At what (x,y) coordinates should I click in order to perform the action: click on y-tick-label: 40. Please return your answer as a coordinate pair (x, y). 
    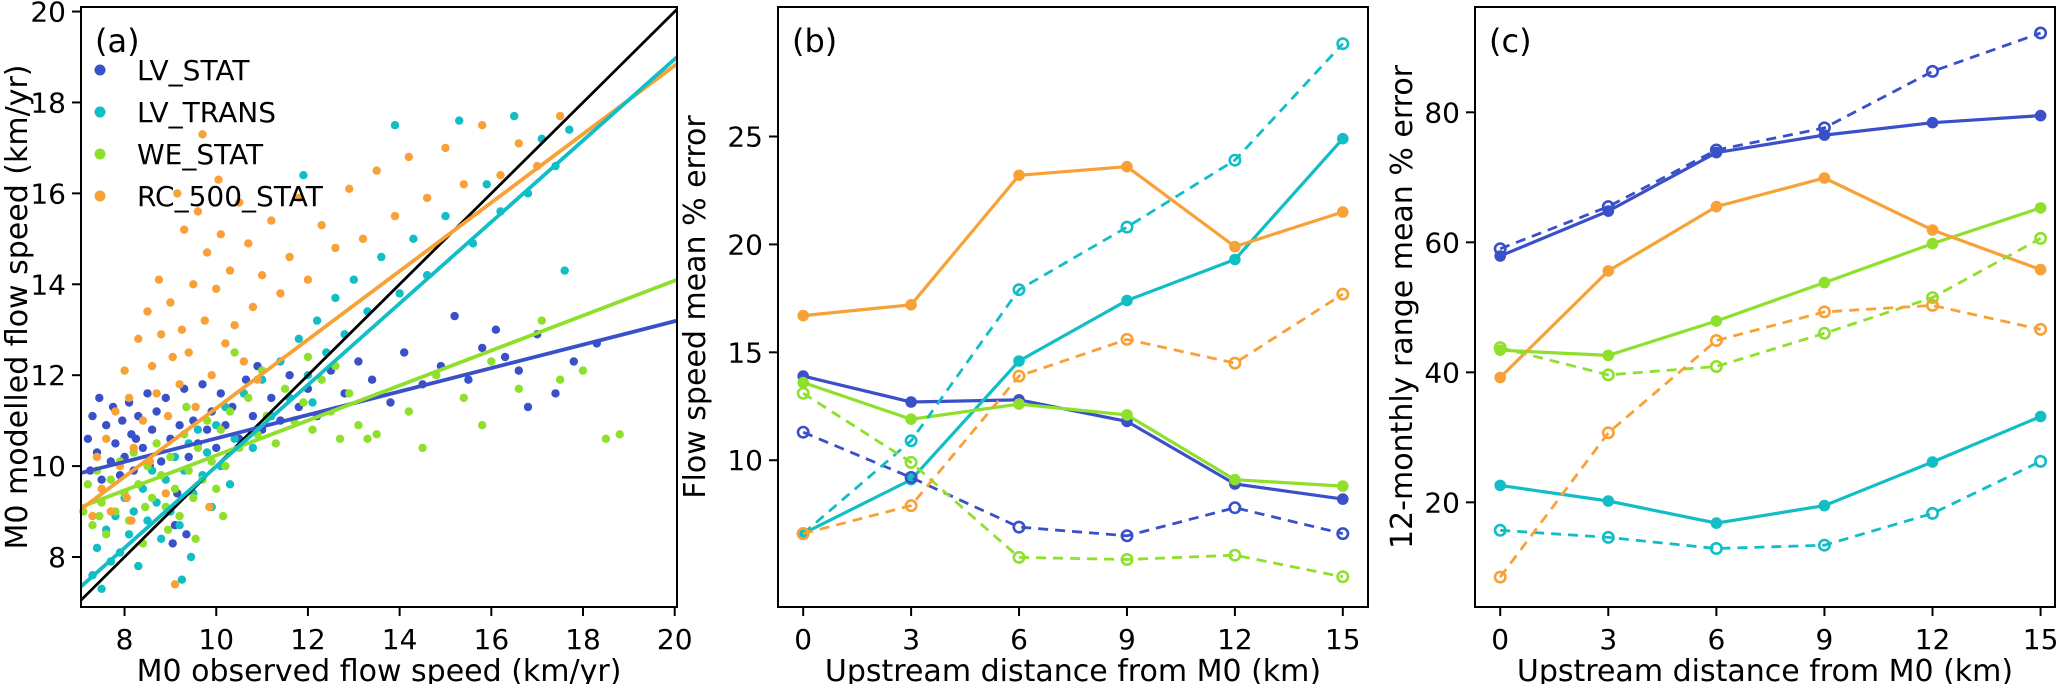
    Looking at the image, I should click on (1442, 372).